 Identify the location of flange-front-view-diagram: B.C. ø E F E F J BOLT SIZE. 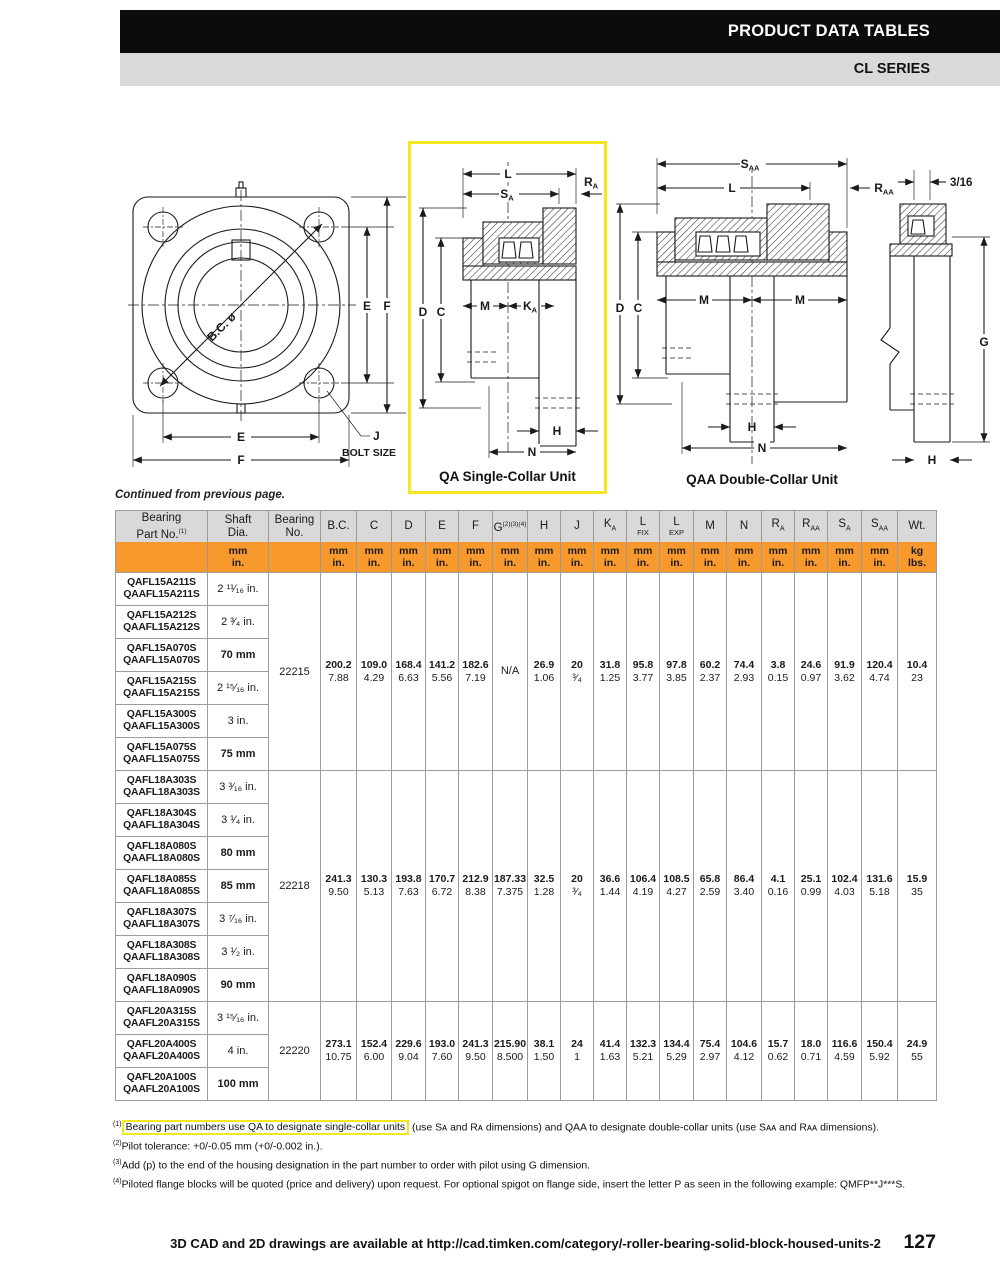
(267, 324).